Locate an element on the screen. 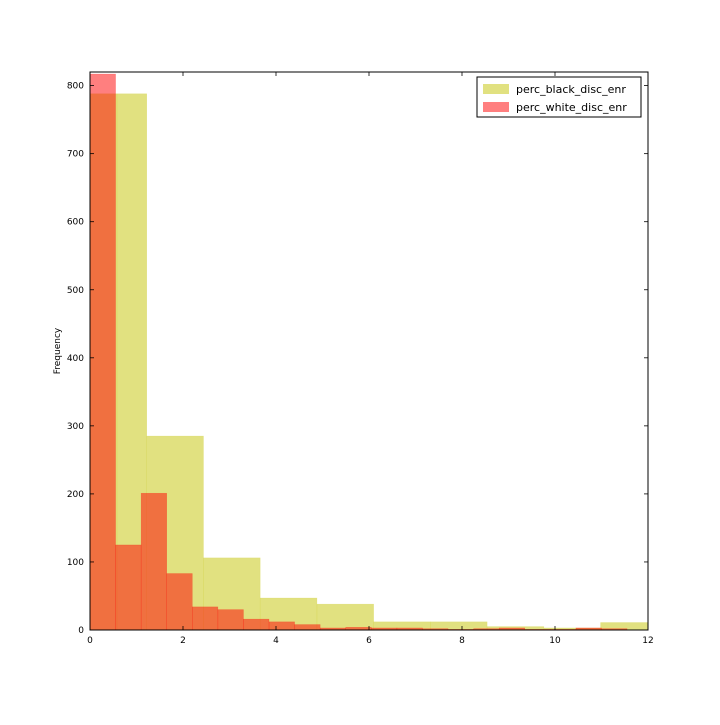  x-tick-label: 12 is located at coordinates (647, 641).